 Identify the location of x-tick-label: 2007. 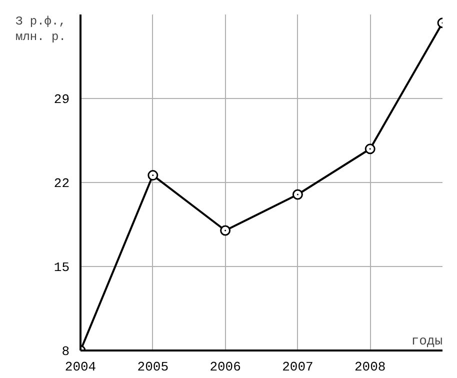
(298, 367).